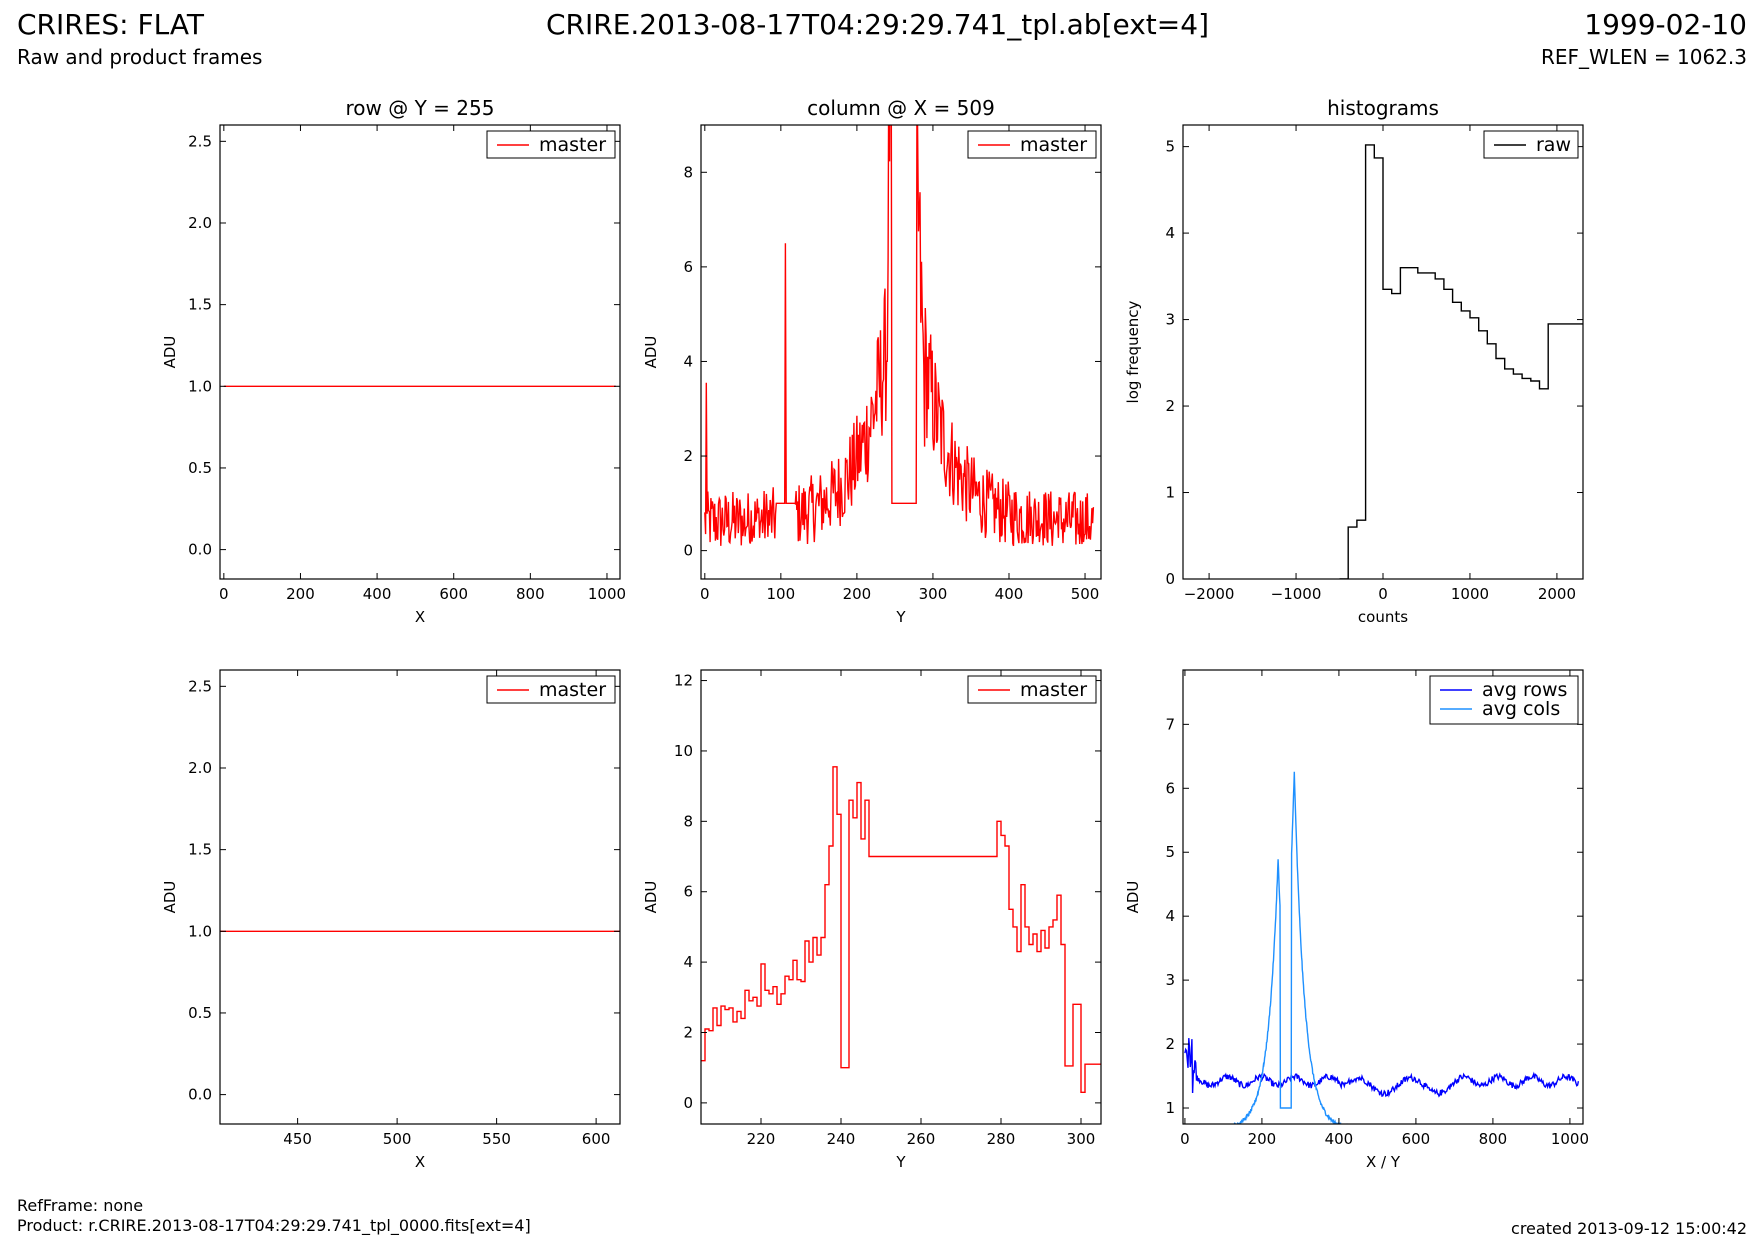  I want to click on x-tick-label: −1000, so click(1296, 594).